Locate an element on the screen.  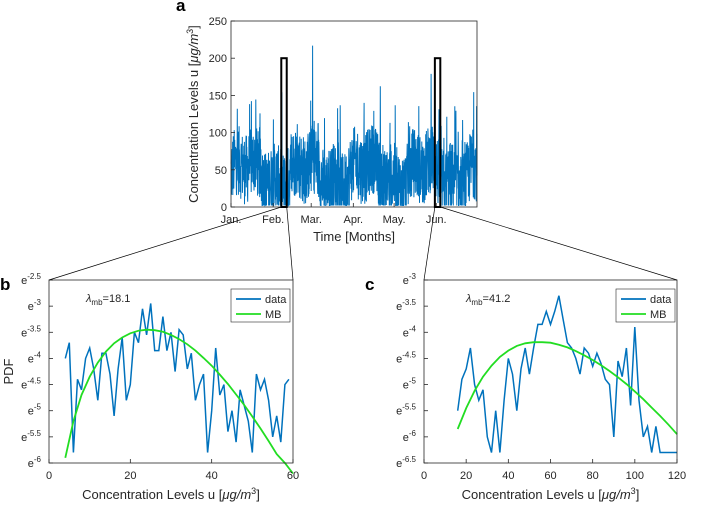
x-tick-label: 80 is located at coordinates (593, 476).